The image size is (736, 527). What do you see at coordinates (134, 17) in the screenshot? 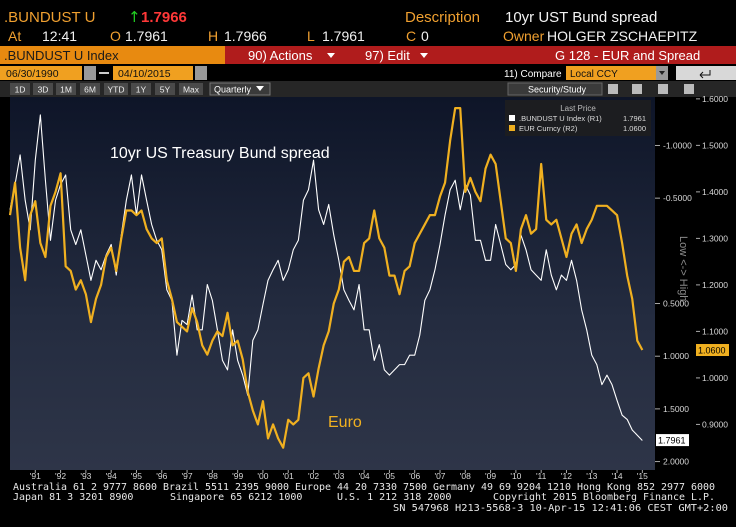
I see `change-arrow: ↑` at bounding box center [134, 17].